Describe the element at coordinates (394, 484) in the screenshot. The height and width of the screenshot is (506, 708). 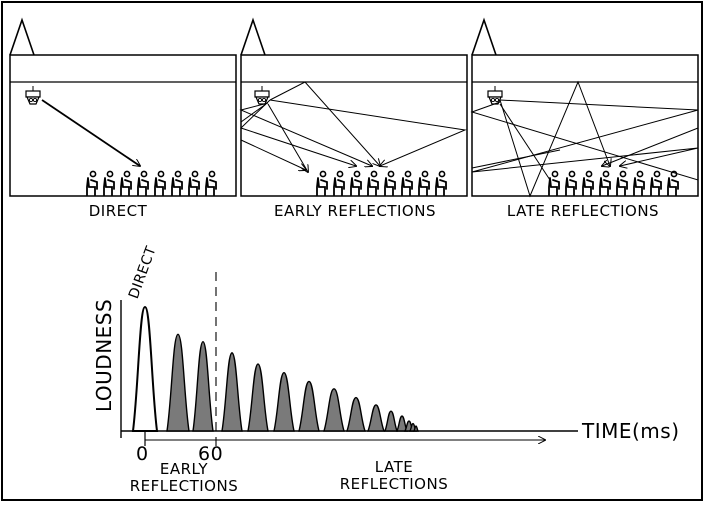
I see `region-label-late-line2: REFLECTIONS` at that location.